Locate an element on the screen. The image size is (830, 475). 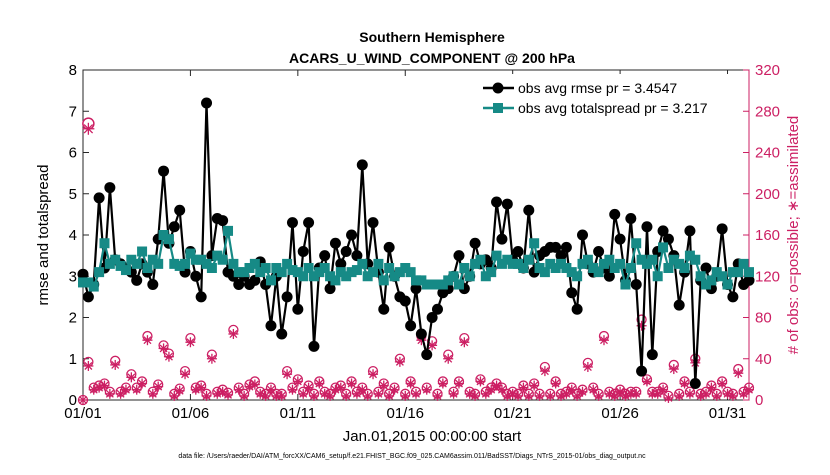
legend-spread-label: obs avg totalspread pr = 3.217 is located at coordinates (613, 108).